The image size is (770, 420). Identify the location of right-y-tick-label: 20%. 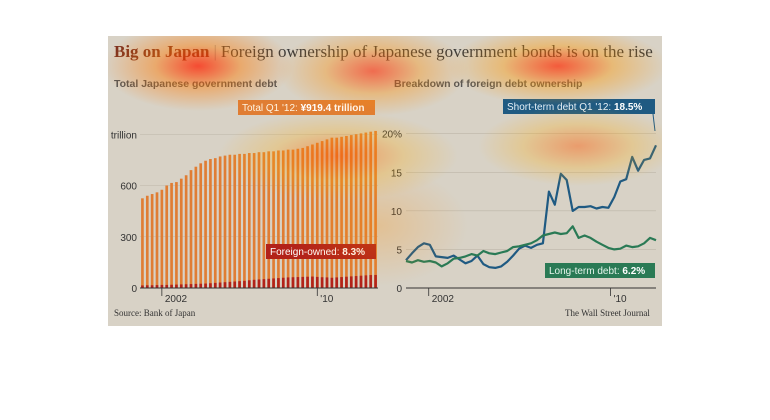
(392, 135).